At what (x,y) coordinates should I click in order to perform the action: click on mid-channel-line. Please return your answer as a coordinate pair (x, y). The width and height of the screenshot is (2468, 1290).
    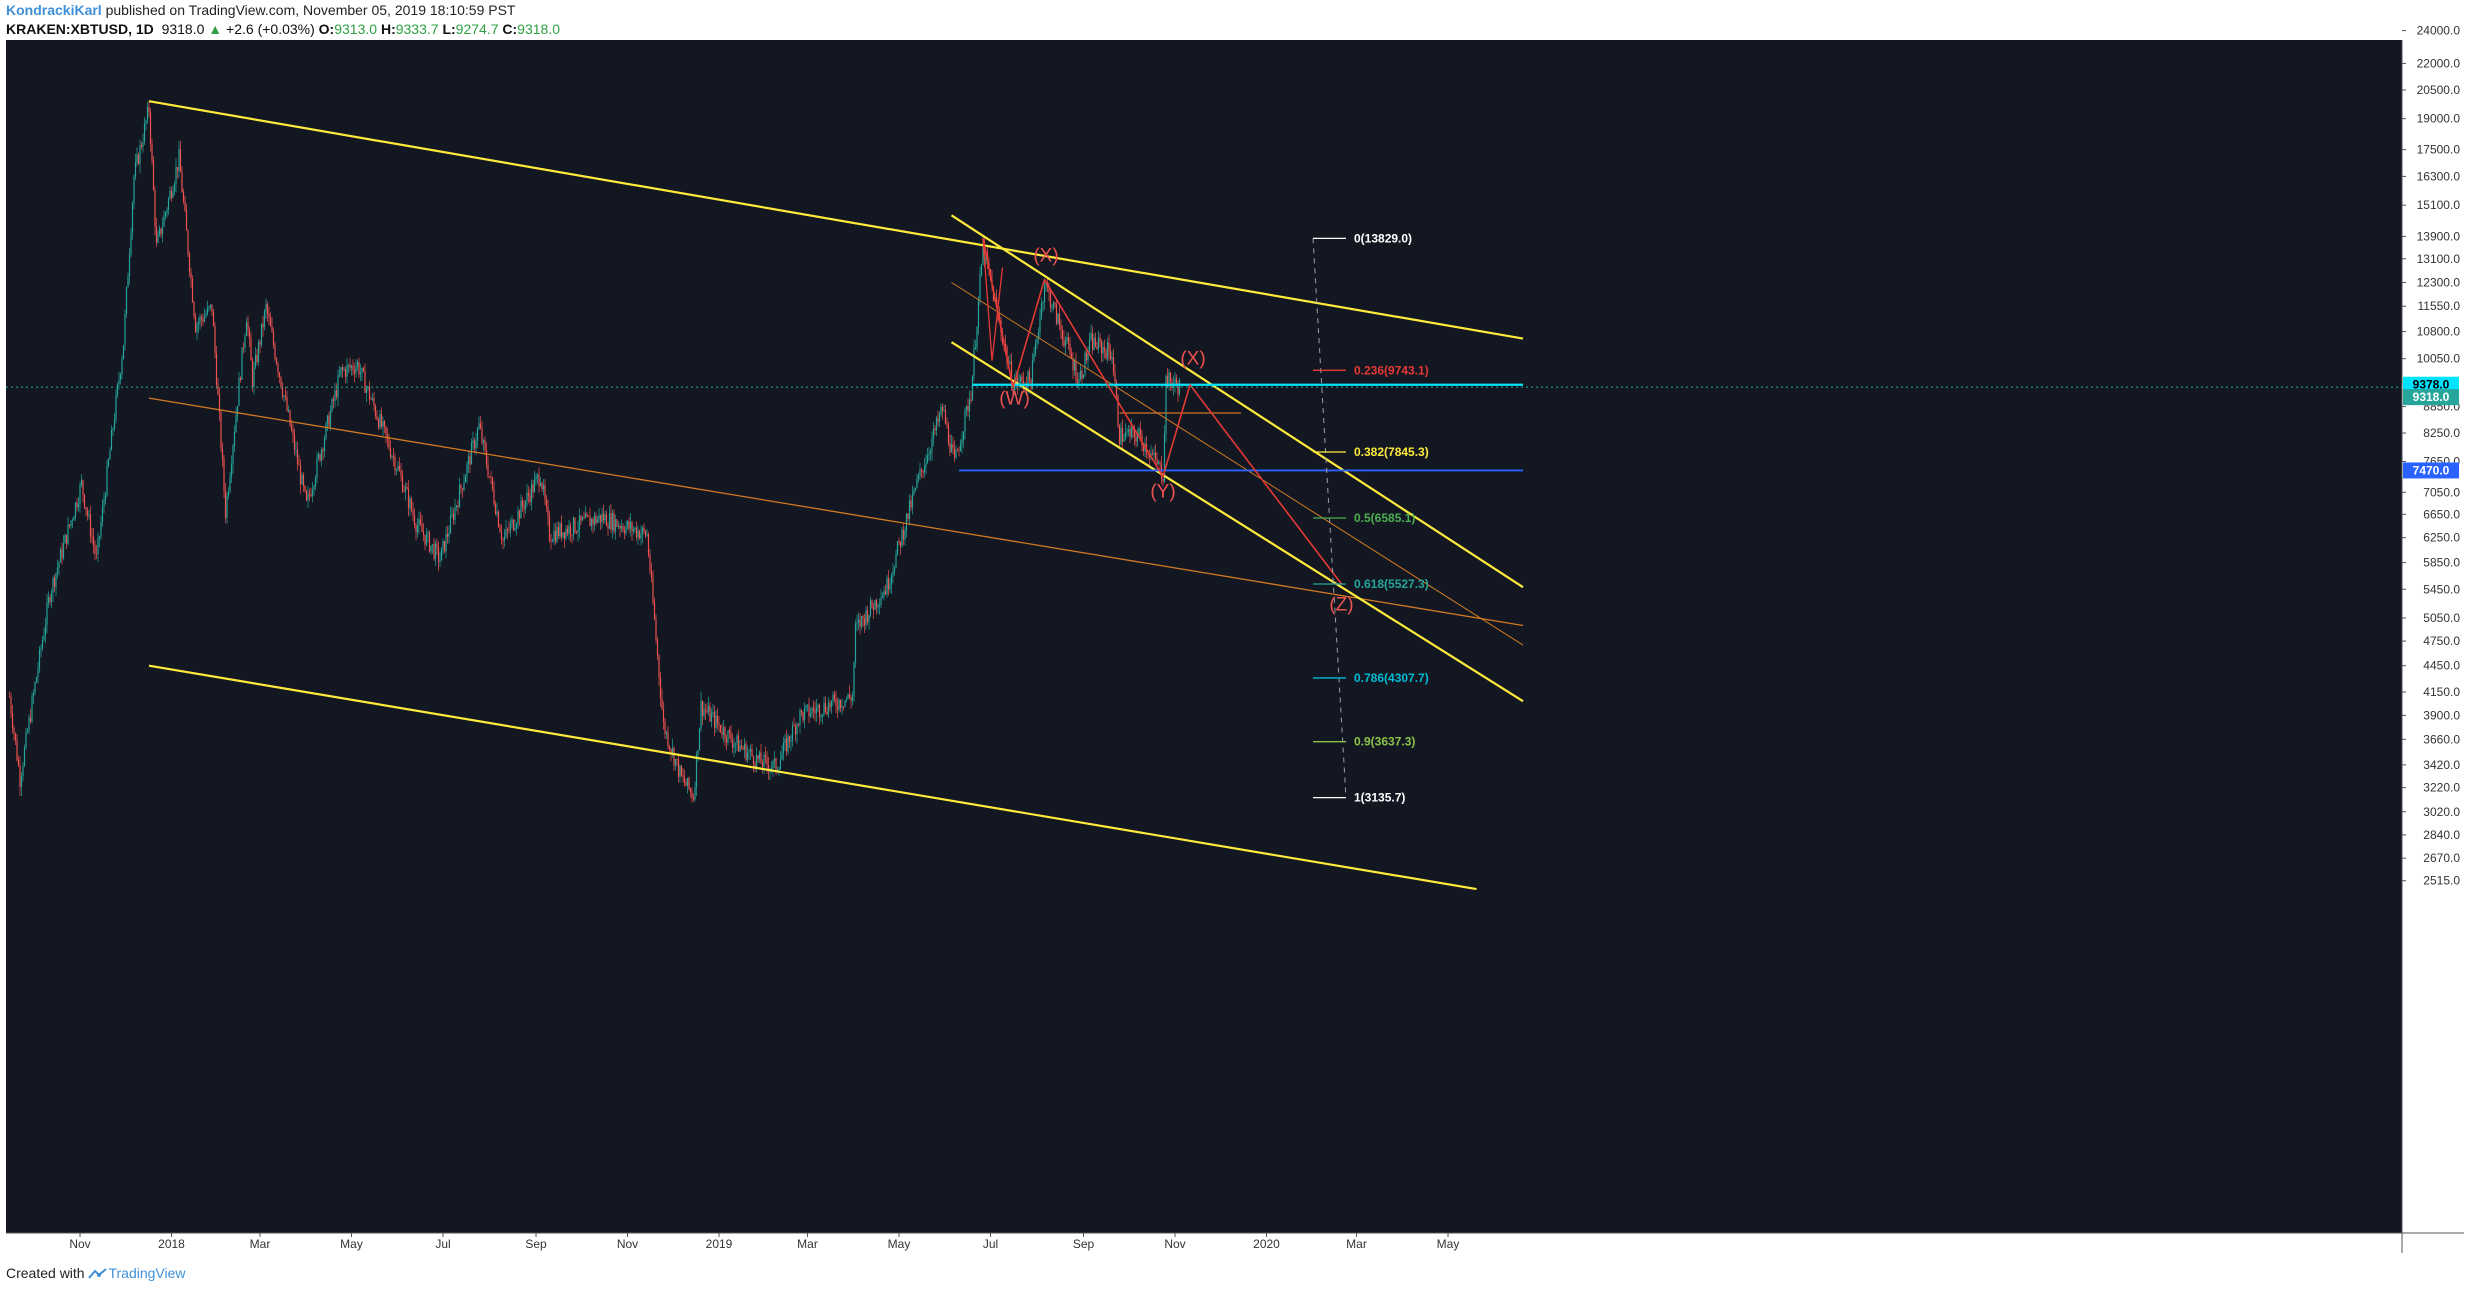
    Looking at the image, I should click on (836, 512).